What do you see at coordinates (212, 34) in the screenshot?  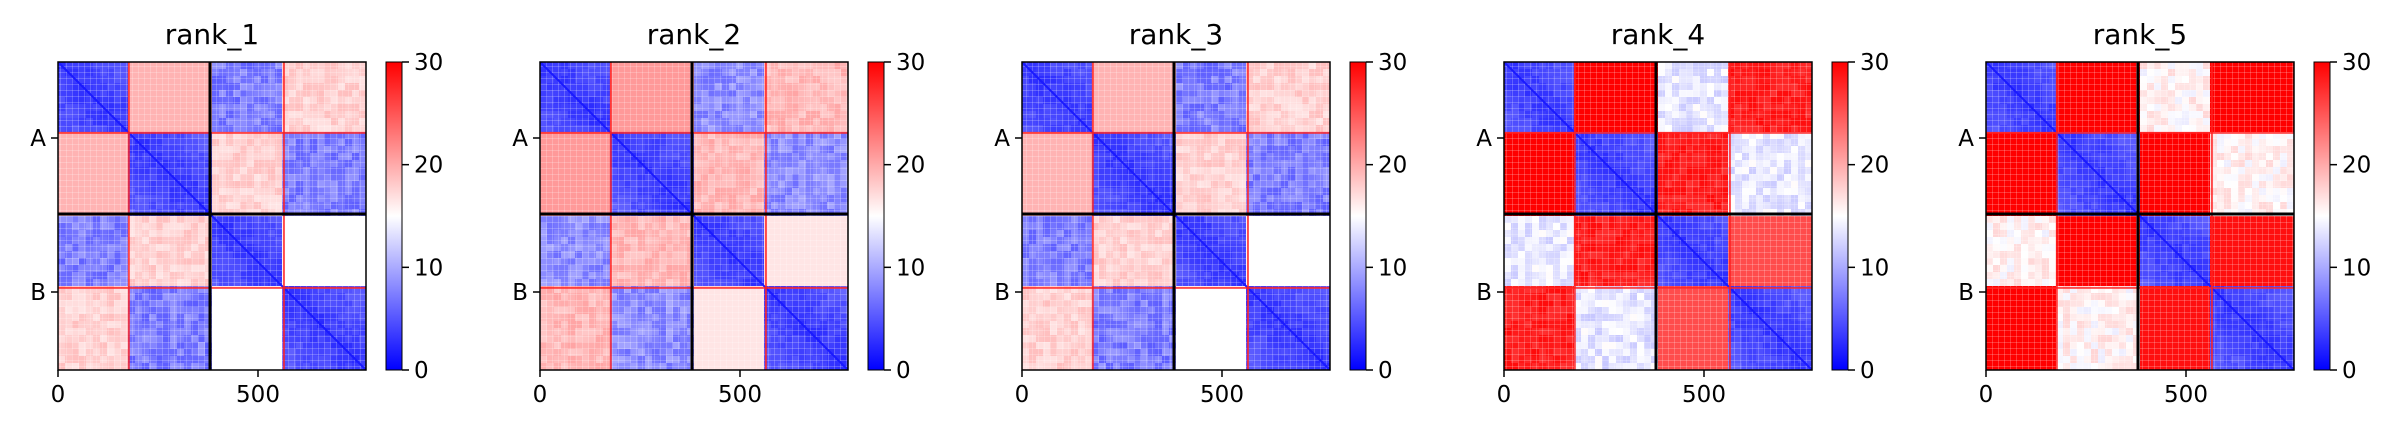 I see `panel-title: rank_1` at bounding box center [212, 34].